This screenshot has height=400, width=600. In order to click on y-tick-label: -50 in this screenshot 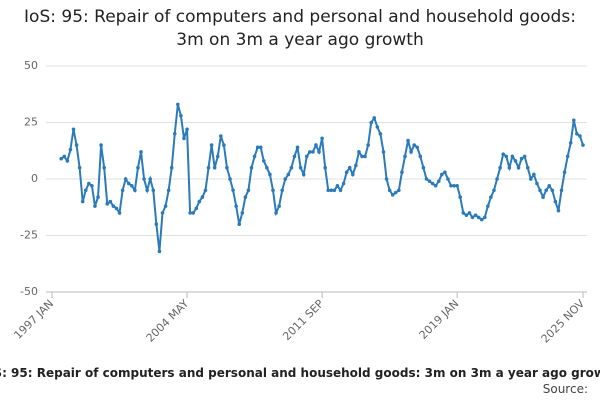, I will do `click(29, 291)`.